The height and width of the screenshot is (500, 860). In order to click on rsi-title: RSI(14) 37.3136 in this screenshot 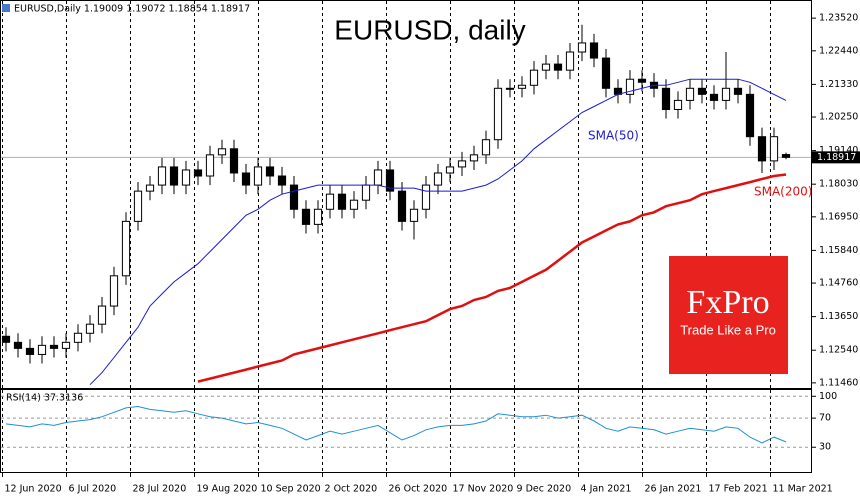, I will do `click(44, 398)`.